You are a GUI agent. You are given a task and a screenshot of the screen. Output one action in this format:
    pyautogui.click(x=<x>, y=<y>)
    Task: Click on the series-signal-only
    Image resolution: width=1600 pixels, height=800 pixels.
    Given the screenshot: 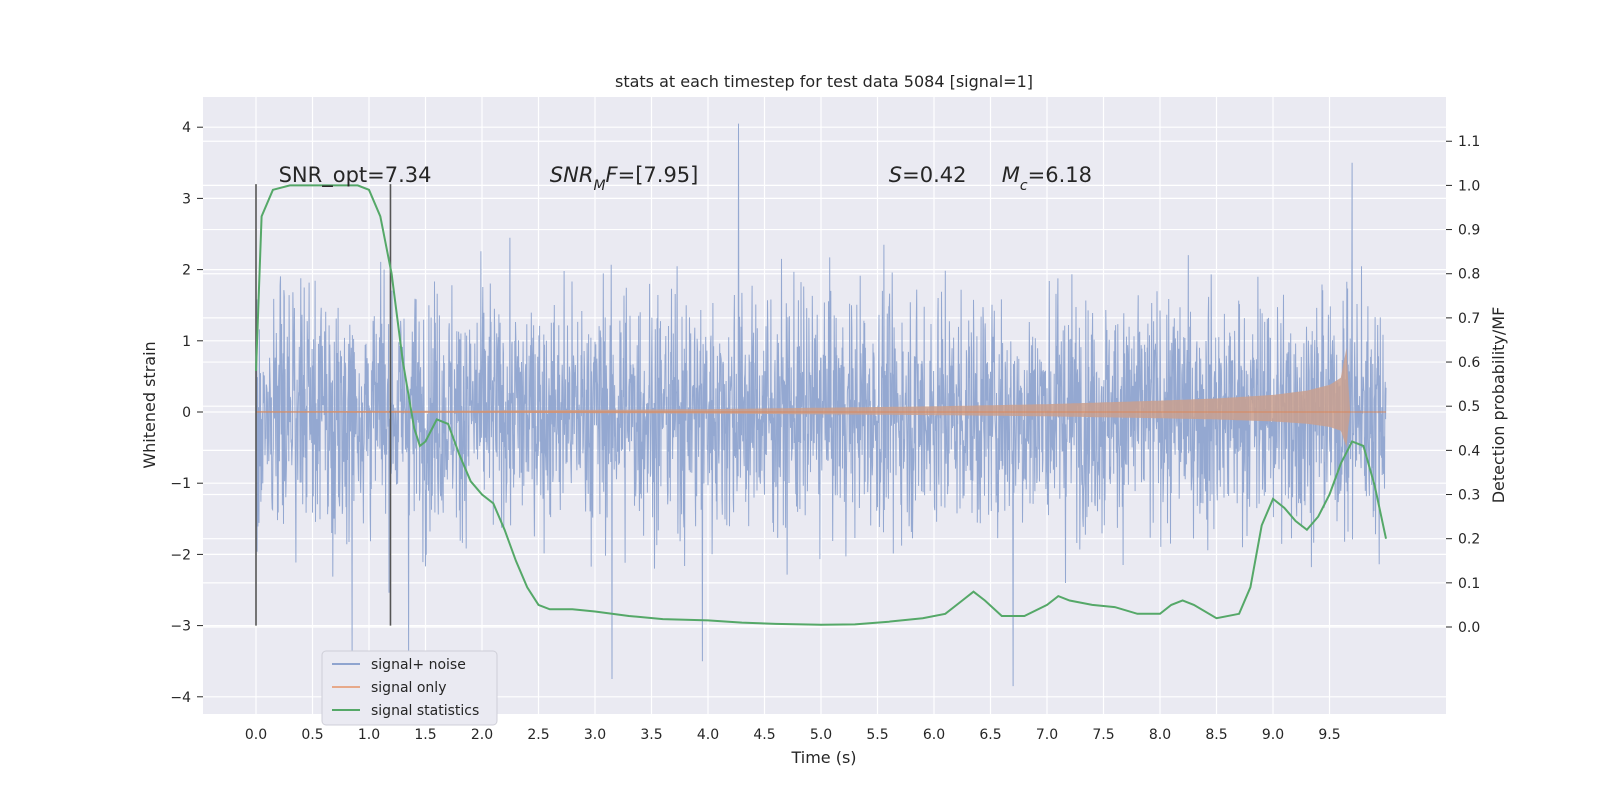 What is the action you would take?
    pyautogui.click(x=821, y=397)
    